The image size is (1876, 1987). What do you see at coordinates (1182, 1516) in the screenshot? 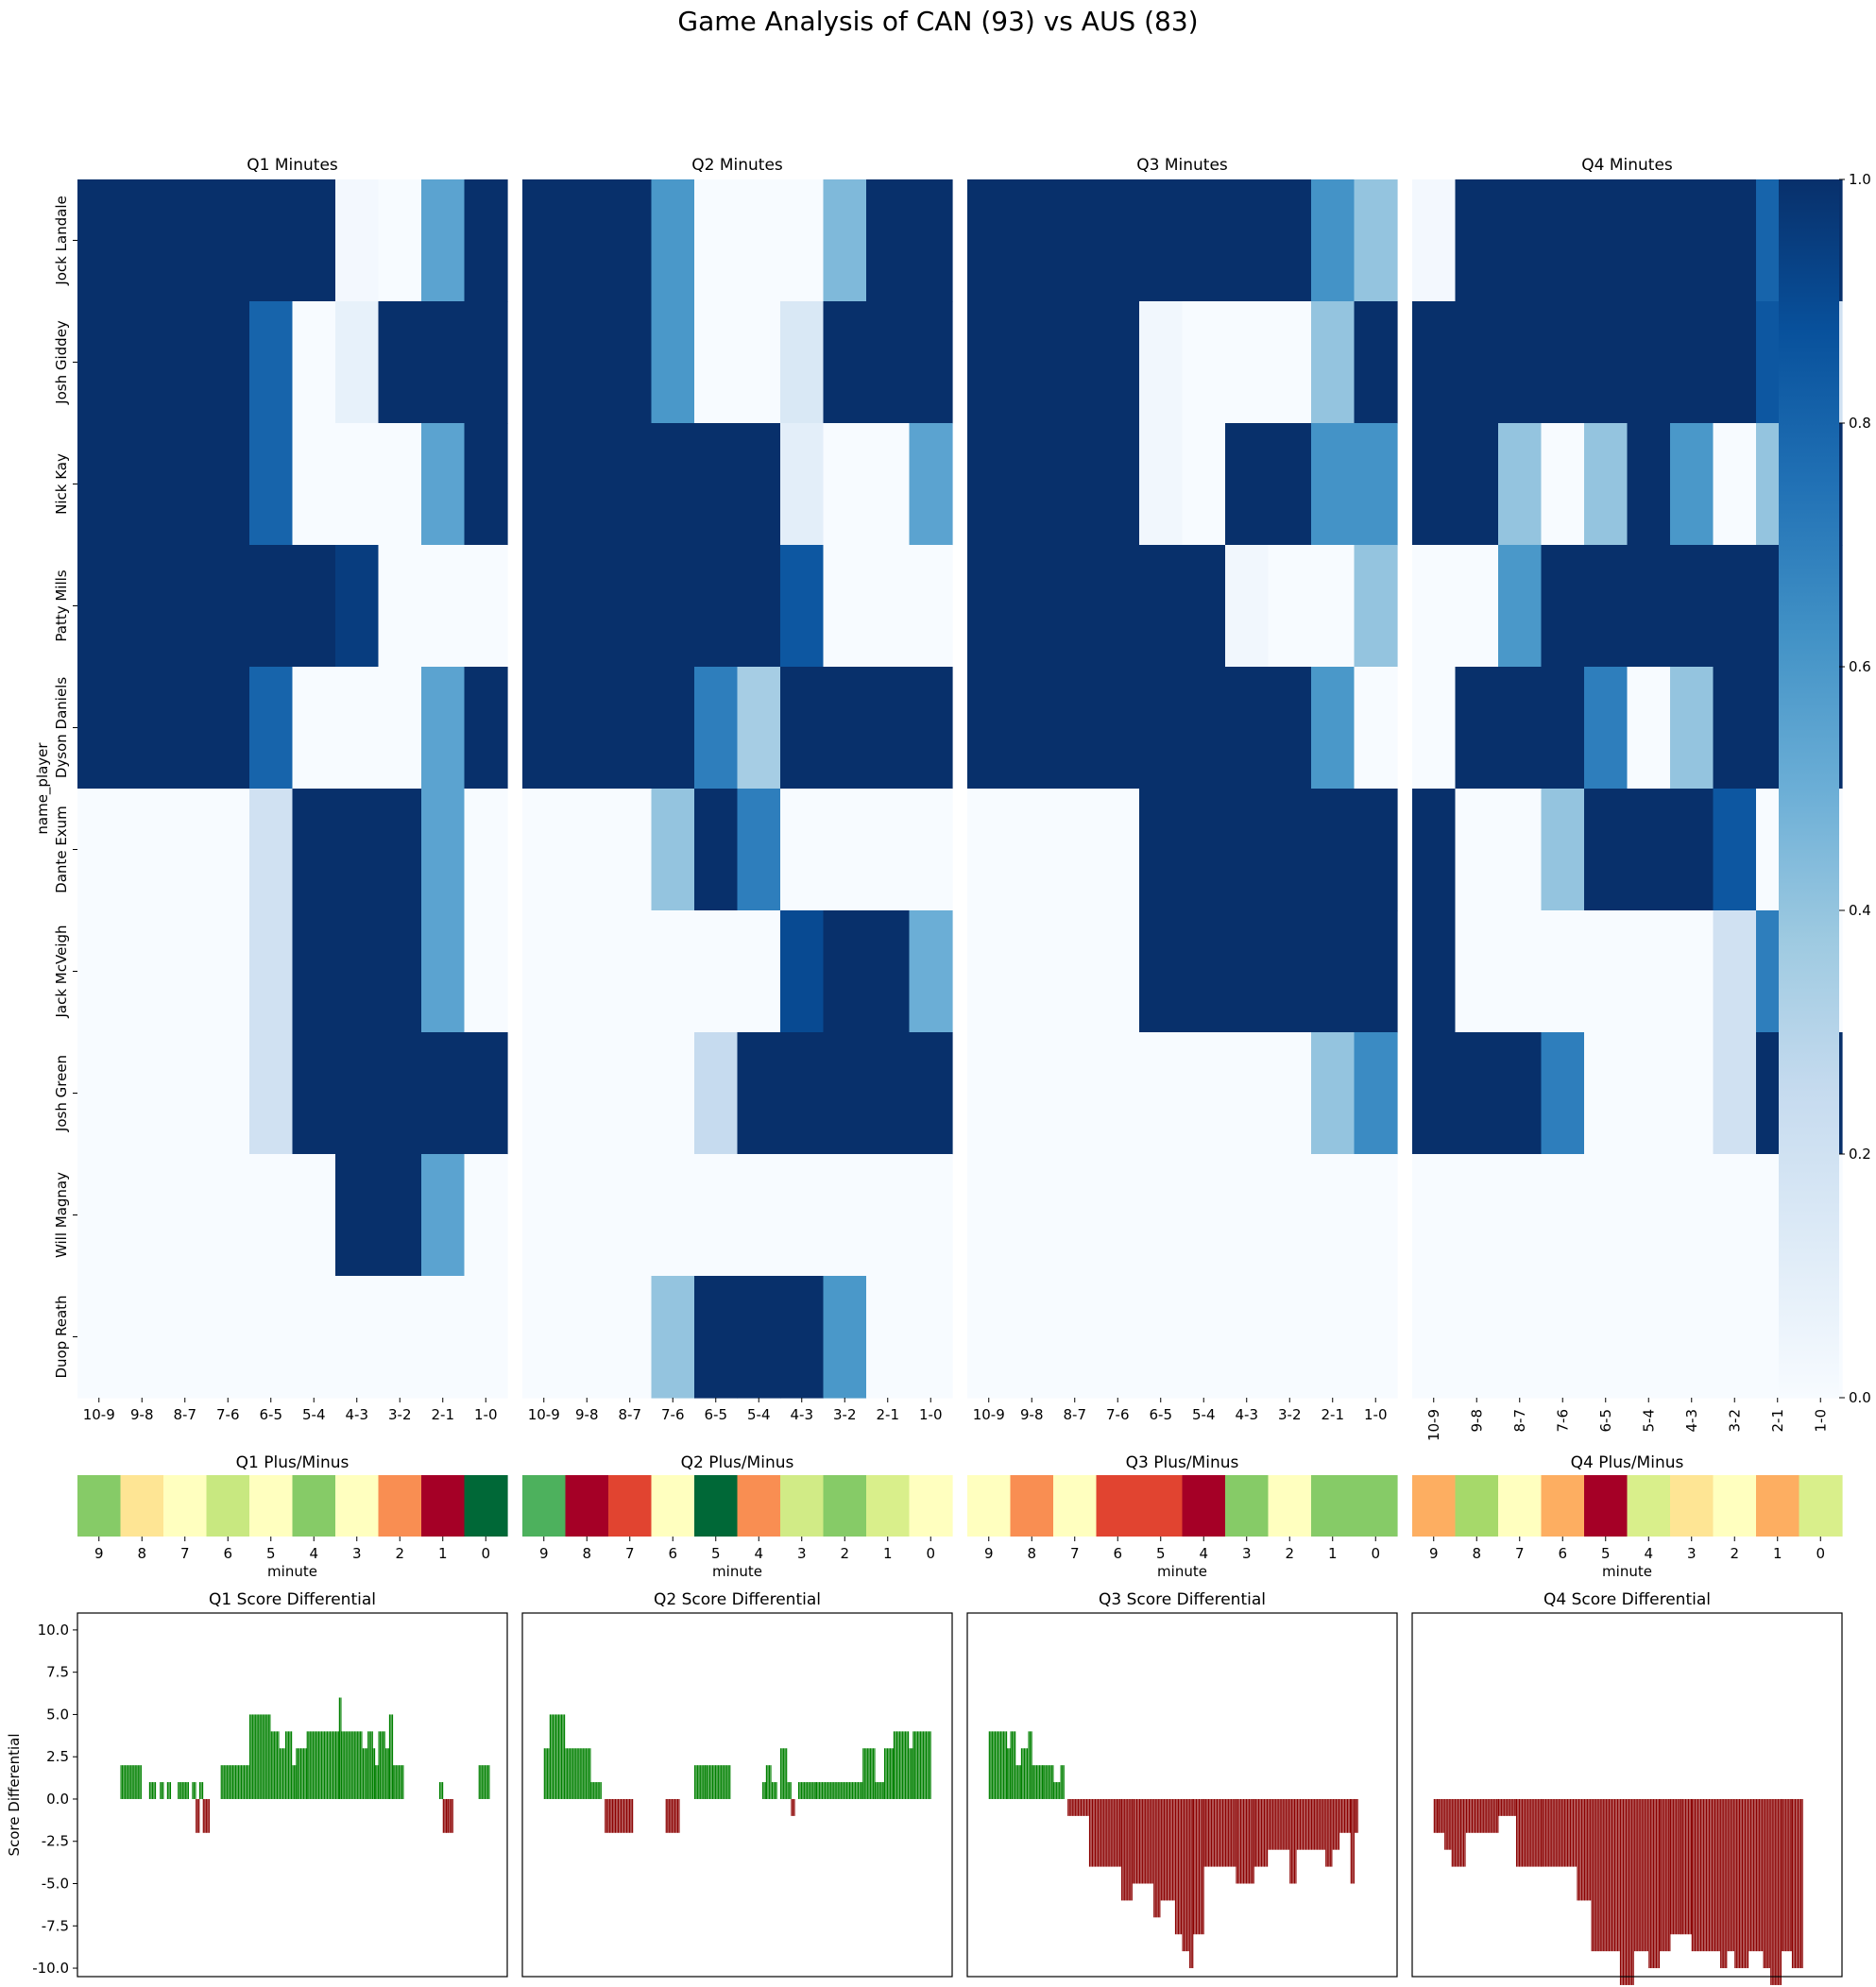
I see `plus-minus-panel-q3: Q3 Plus/Minus 9 8 7 6 5 4 3 2 1 0 minute` at bounding box center [1182, 1516].